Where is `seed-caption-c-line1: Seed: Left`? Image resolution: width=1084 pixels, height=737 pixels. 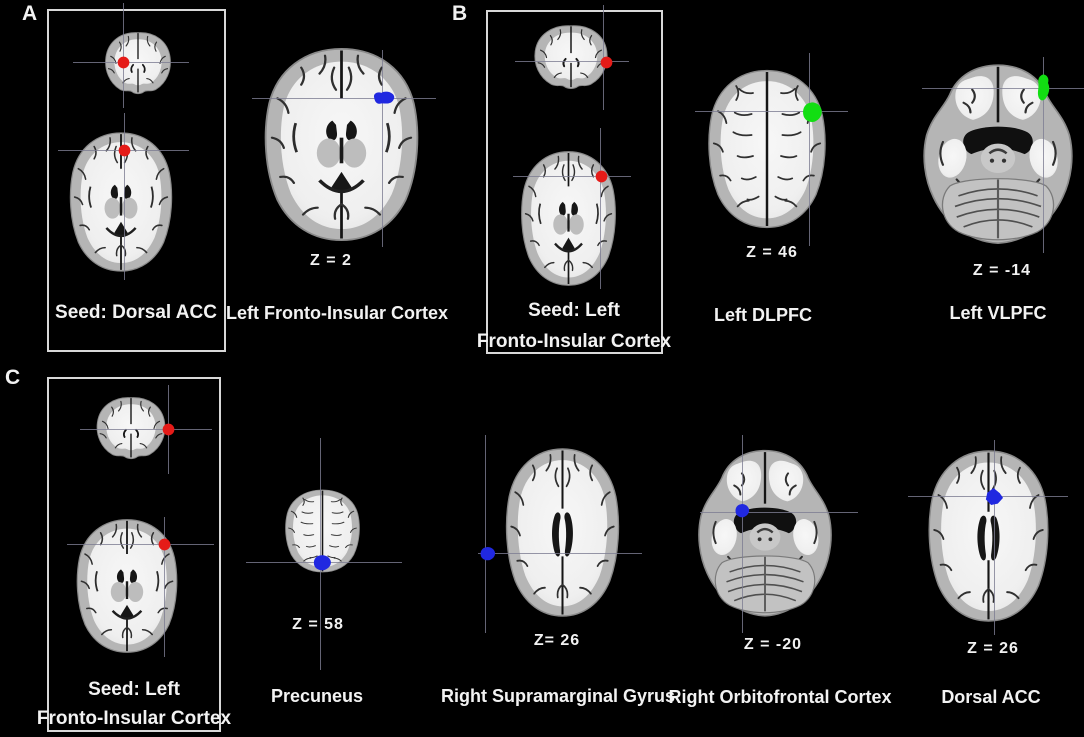
seed-caption-c-line1: Seed: Left is located at coordinates (134, 689).